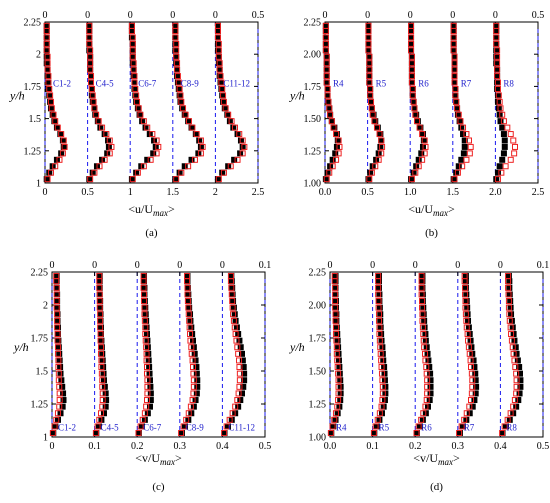 This screenshot has width=550, height=503. I want to click on y-tick-label: 1.50, so click(313, 119).